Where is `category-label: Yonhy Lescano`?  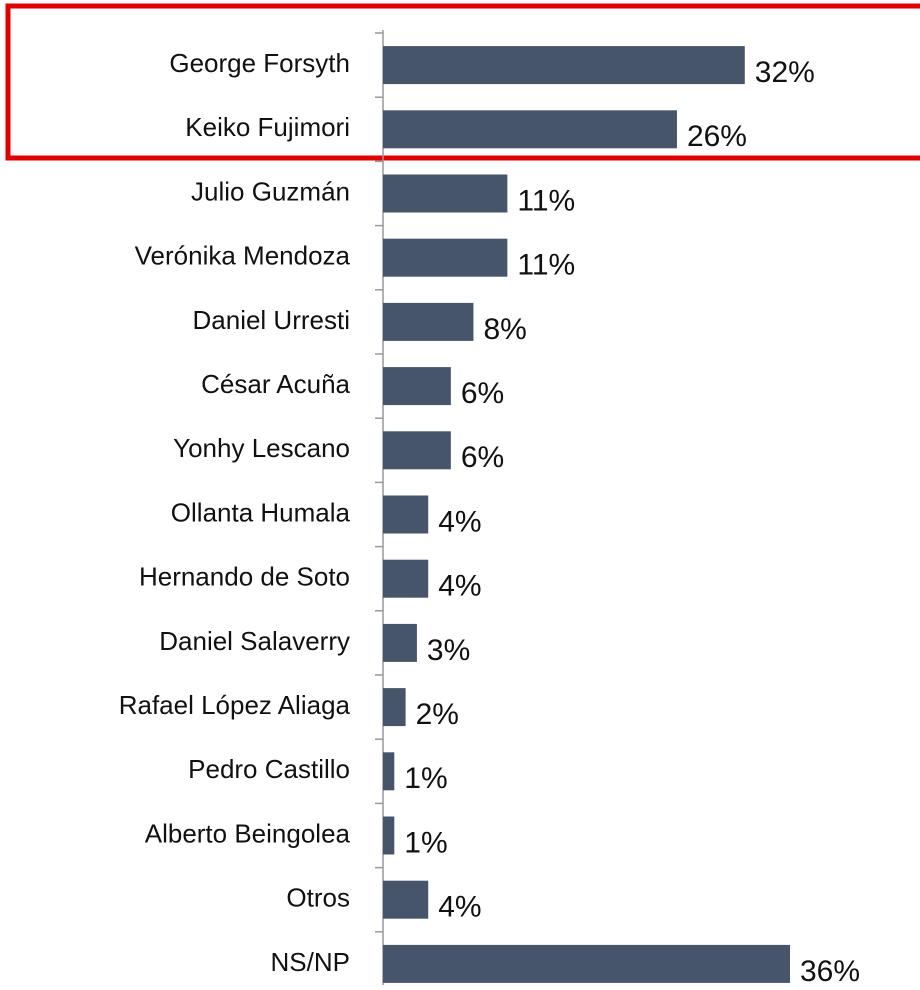
category-label: Yonhy Lescano is located at coordinates (261, 448).